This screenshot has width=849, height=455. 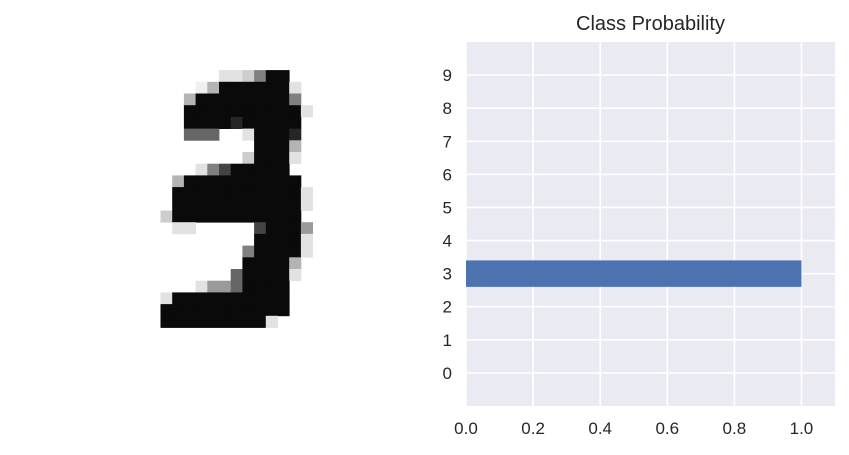 What do you see at coordinates (447, 207) in the screenshot?
I see `y-tick-label: 5` at bounding box center [447, 207].